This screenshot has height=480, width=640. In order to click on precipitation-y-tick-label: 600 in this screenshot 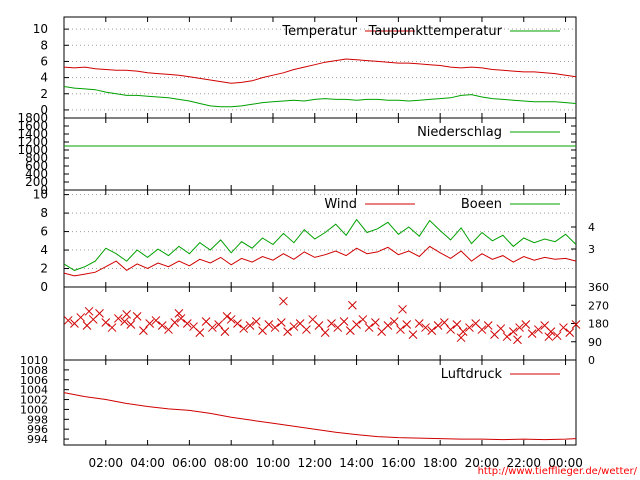, I will do `click(36, 166)`.